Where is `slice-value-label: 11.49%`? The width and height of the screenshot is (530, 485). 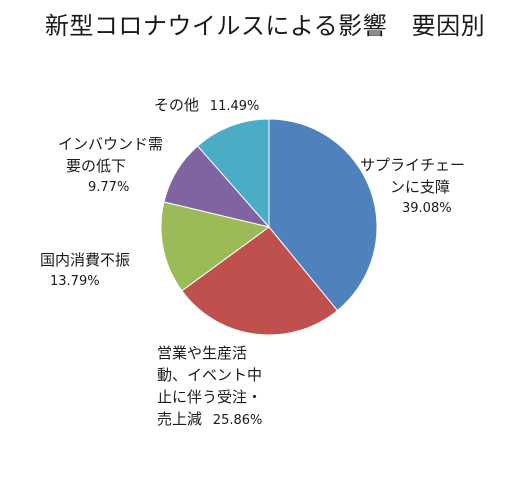 slice-value-label: 11.49% is located at coordinates (234, 106).